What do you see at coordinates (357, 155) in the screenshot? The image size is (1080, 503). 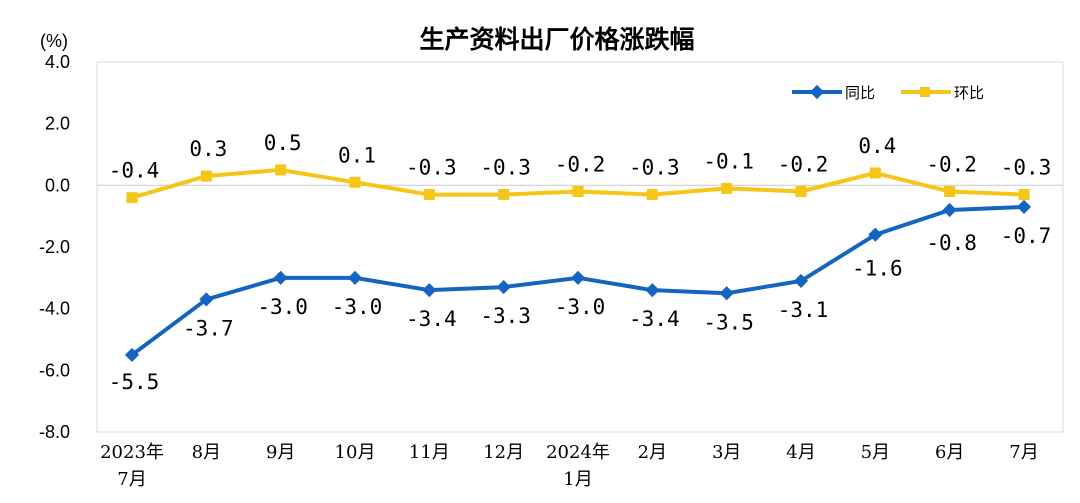 I see `data-label-mom: 0.1` at bounding box center [357, 155].